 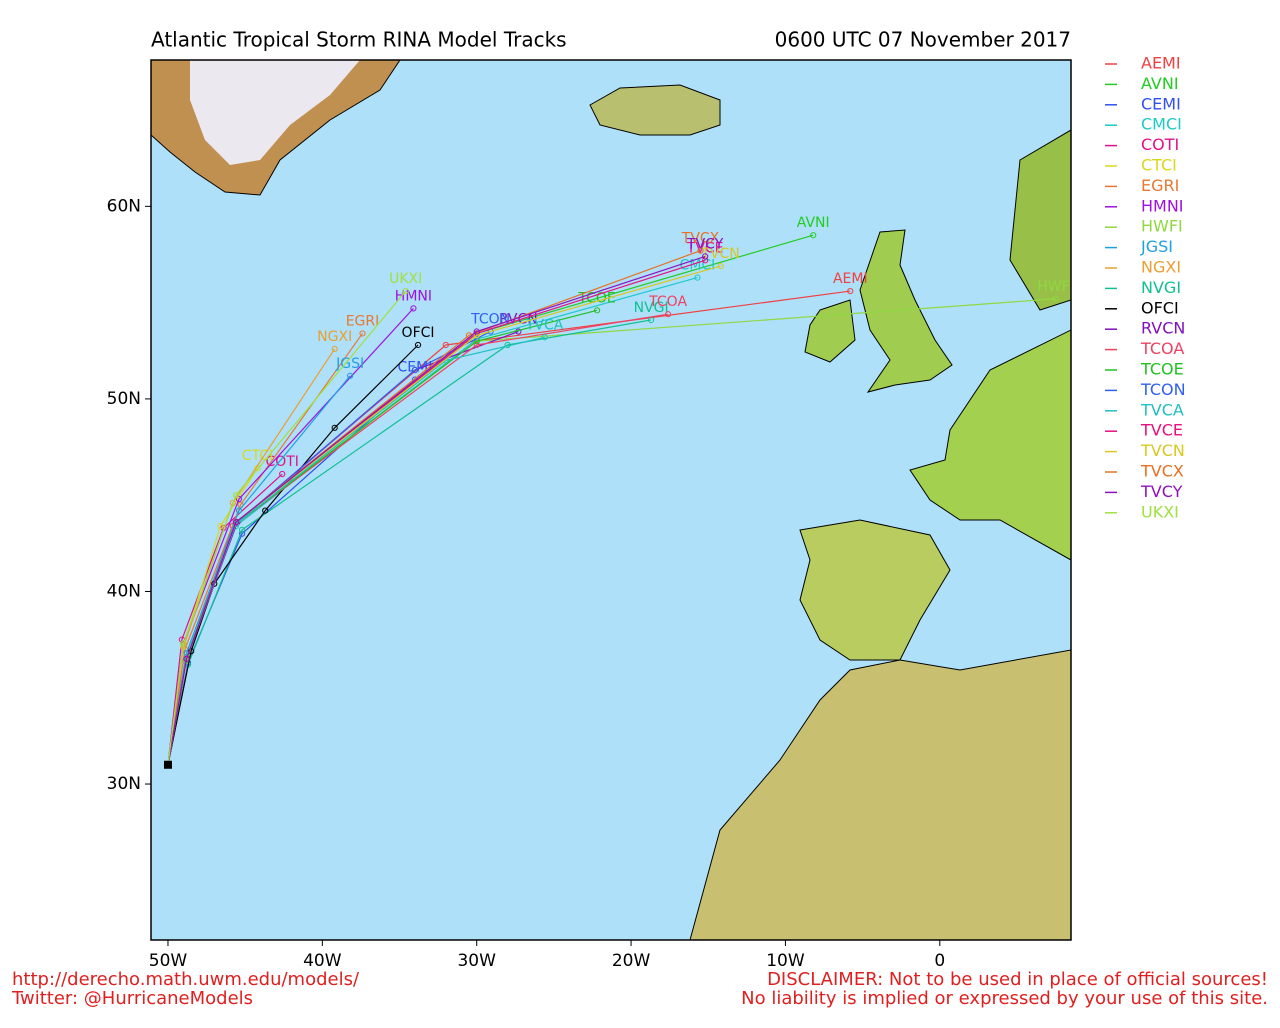 What do you see at coordinates (705, 244) in the screenshot?
I see `track-label: TVCY` at bounding box center [705, 244].